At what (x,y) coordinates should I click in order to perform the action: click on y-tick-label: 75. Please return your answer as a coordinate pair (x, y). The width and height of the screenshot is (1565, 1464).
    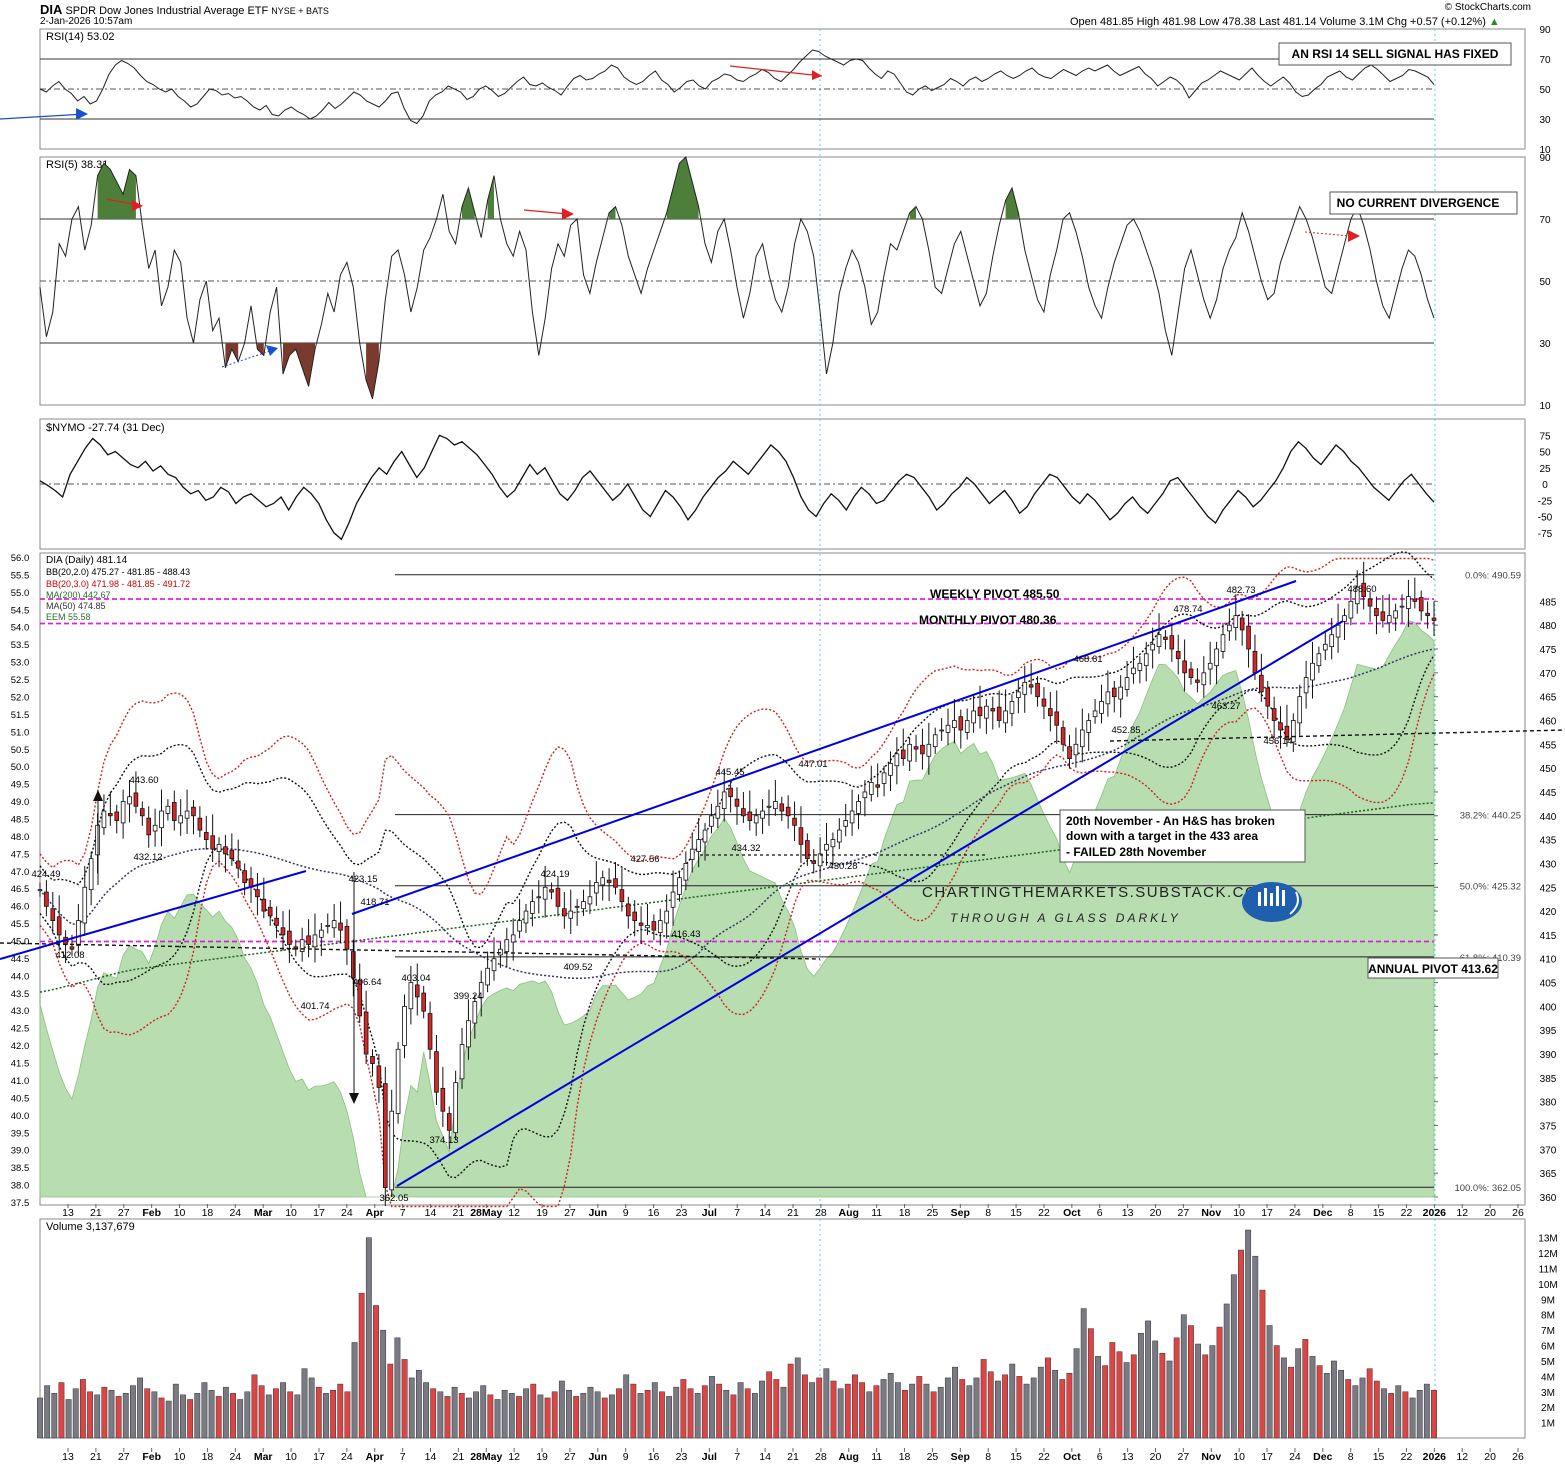
    Looking at the image, I should click on (1545, 436).